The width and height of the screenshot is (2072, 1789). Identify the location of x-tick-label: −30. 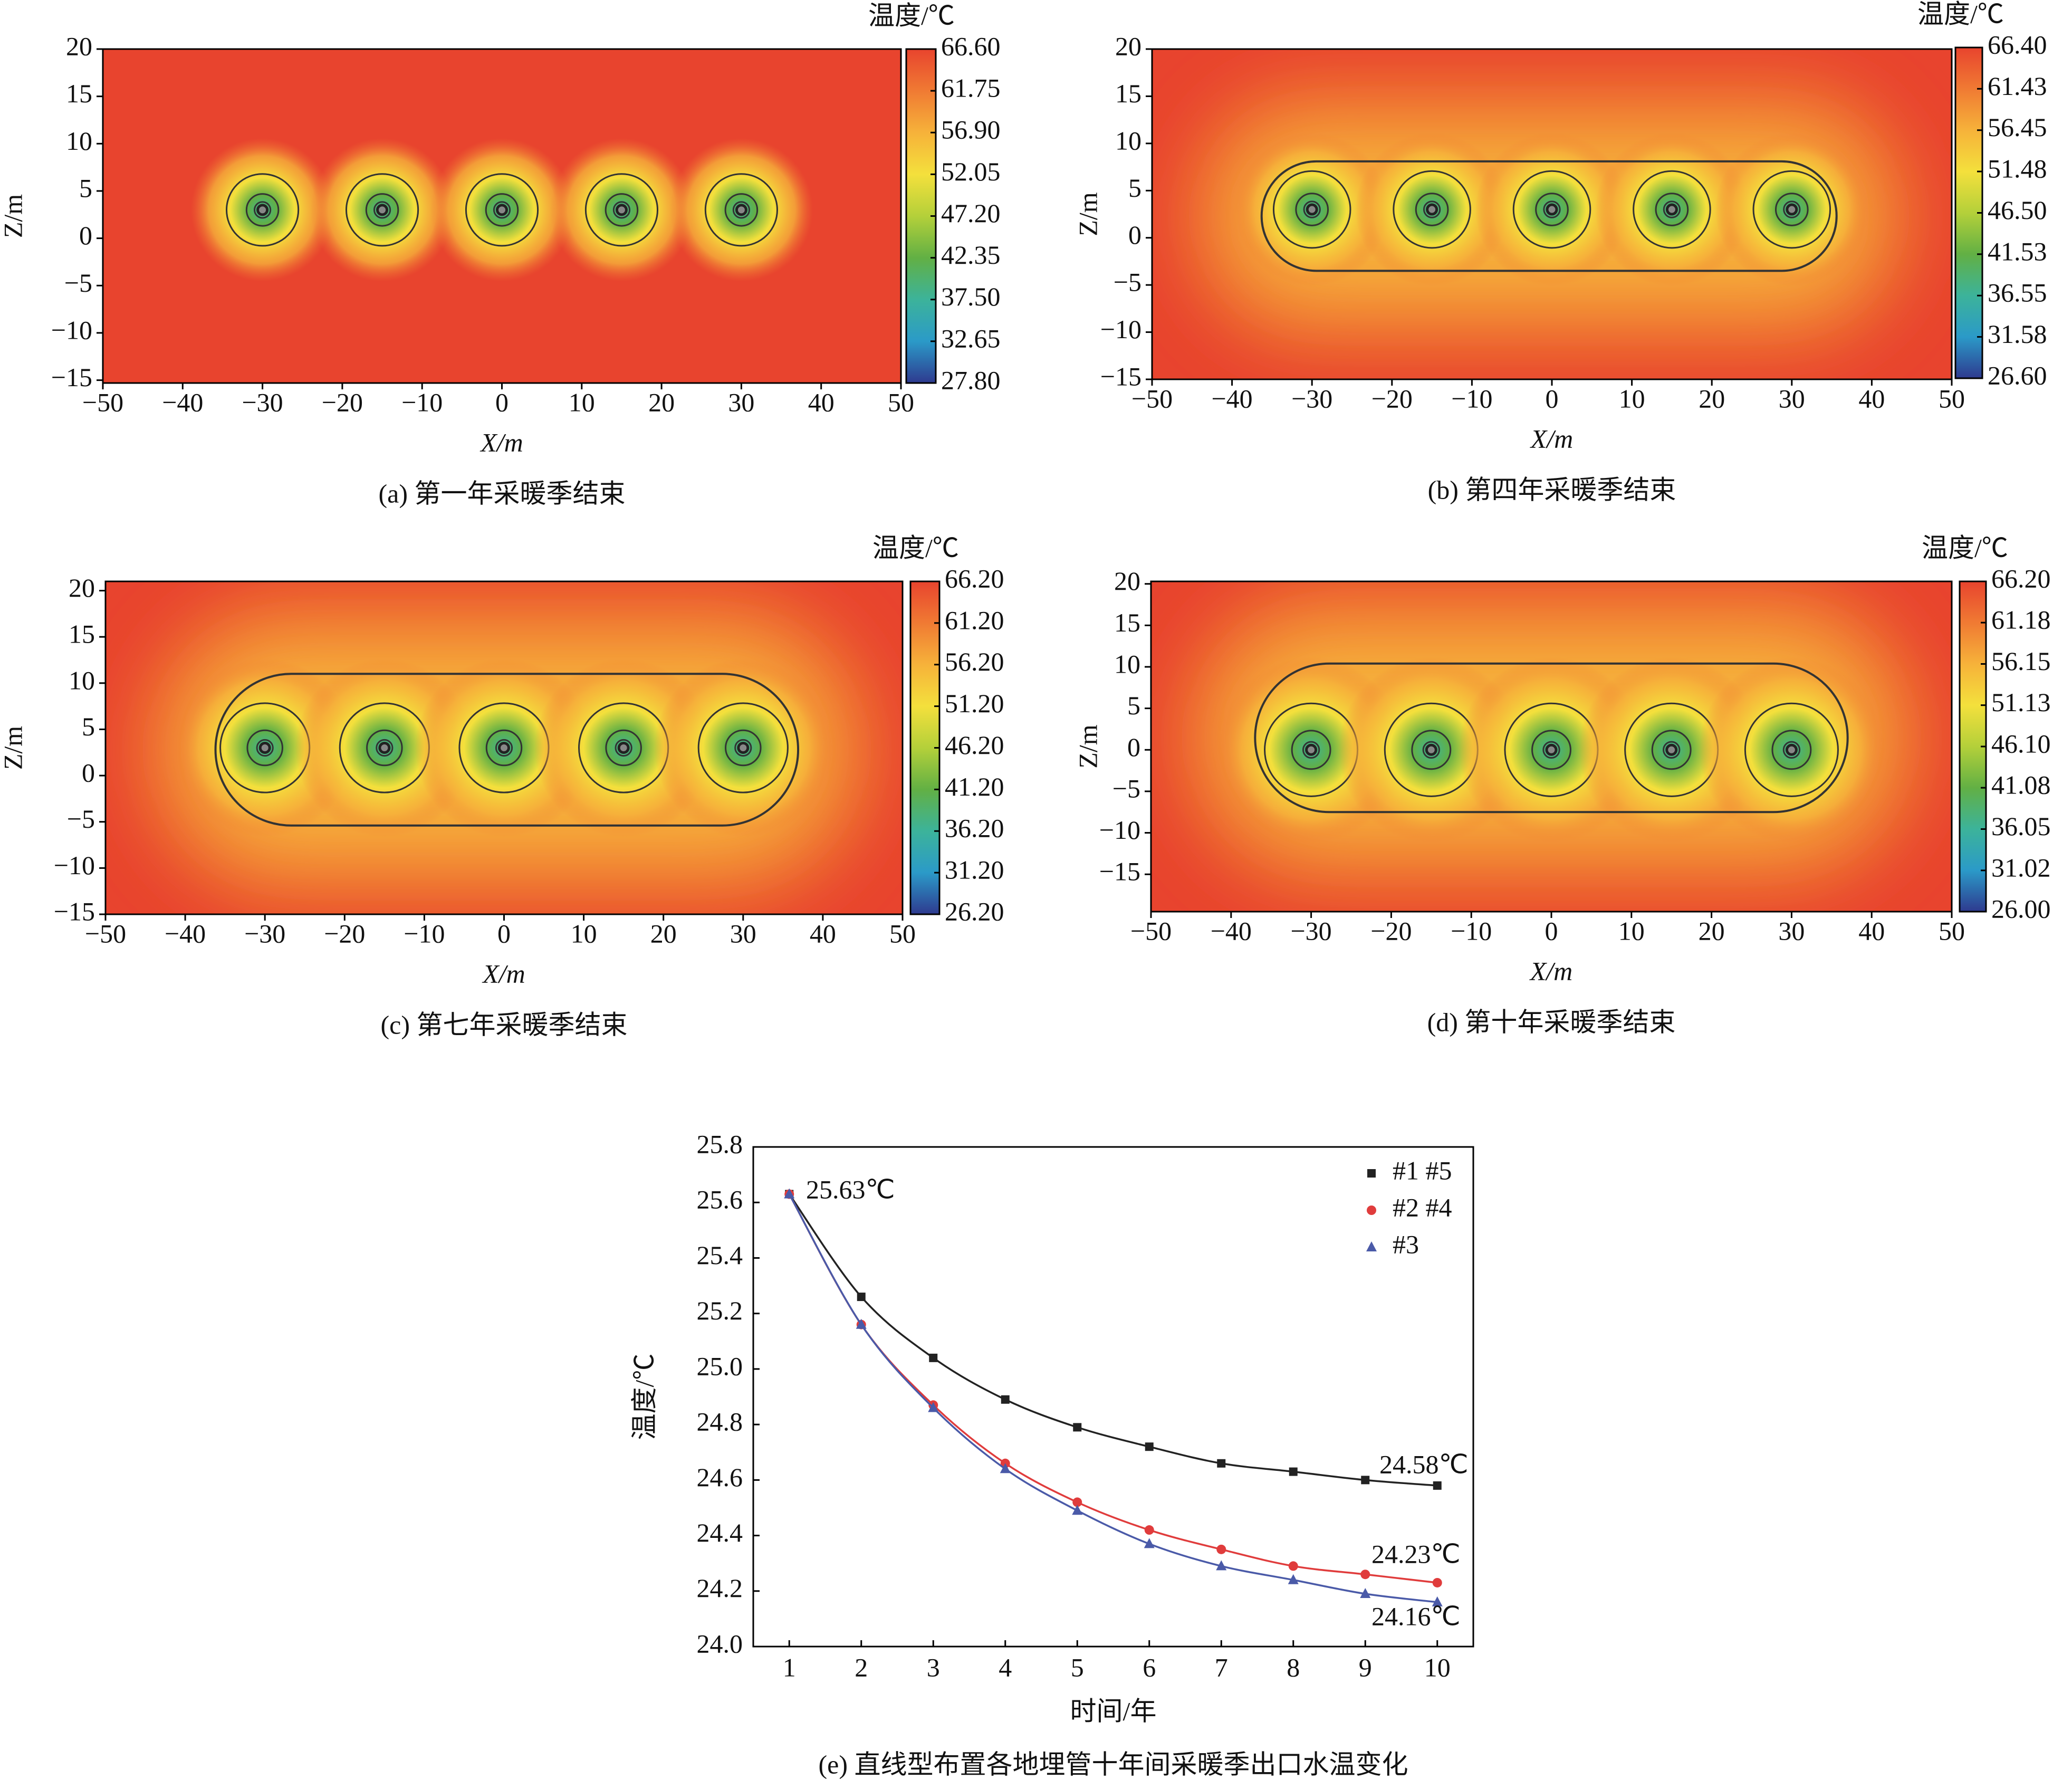
(1312, 398).